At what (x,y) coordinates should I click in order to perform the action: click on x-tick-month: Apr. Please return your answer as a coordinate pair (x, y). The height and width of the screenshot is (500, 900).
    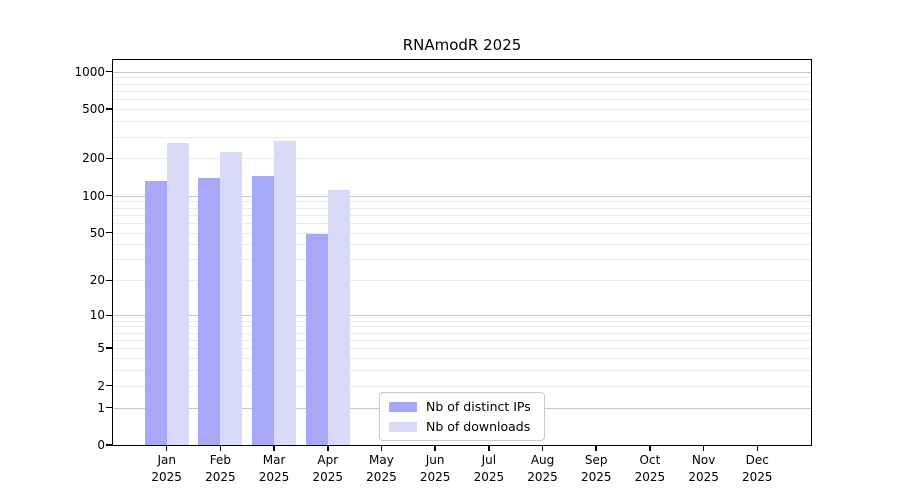
    Looking at the image, I should click on (328, 460).